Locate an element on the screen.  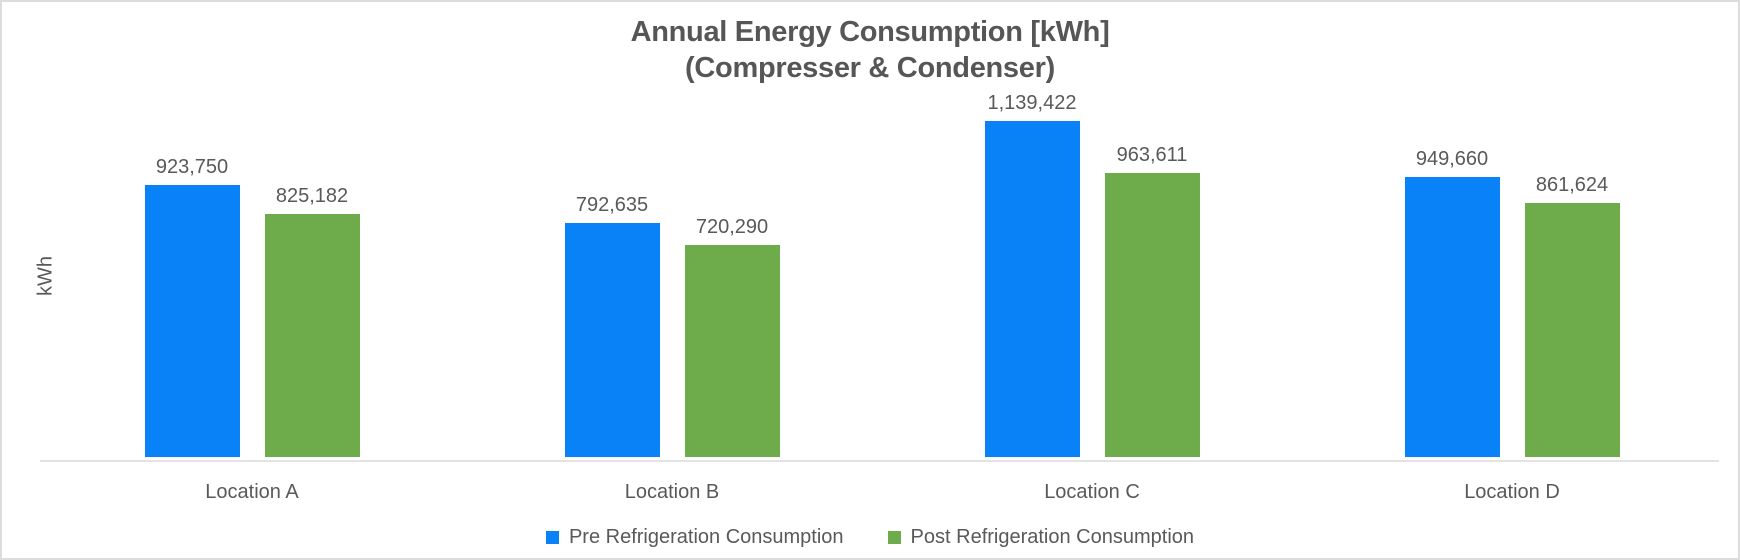
bar-value-label: 720,290 is located at coordinates (732, 227).